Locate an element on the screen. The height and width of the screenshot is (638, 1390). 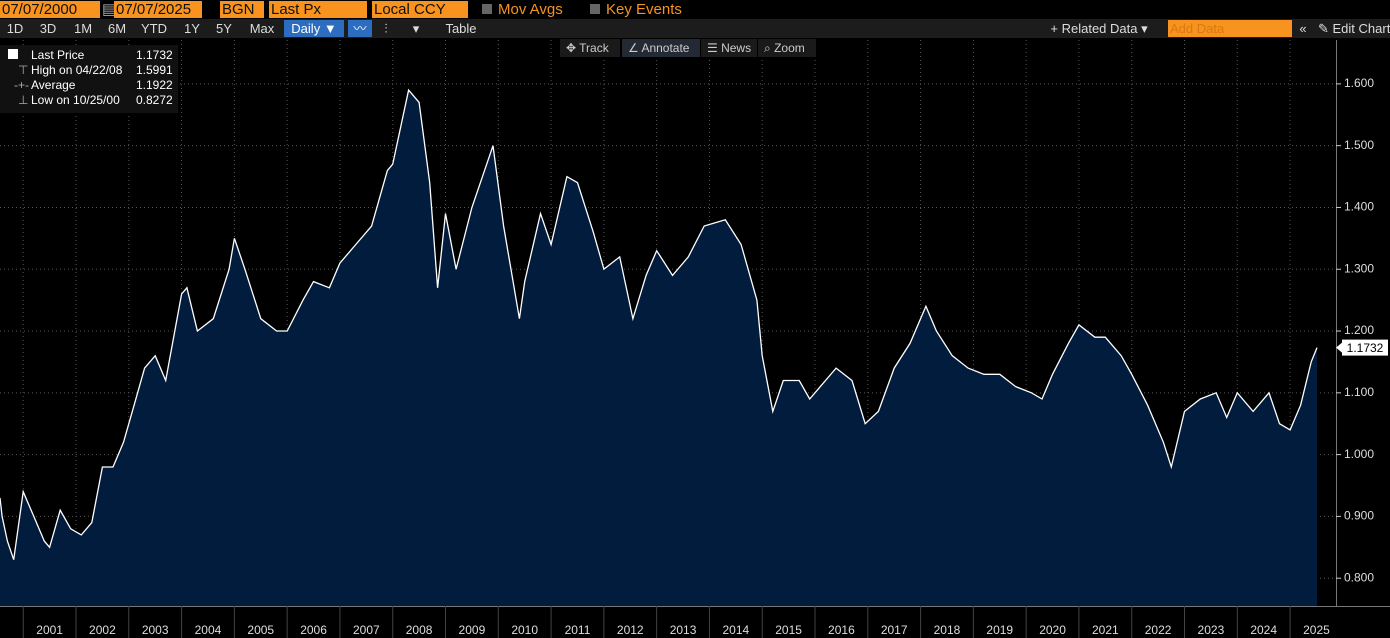
collapse: « is located at coordinates (1303, 28).